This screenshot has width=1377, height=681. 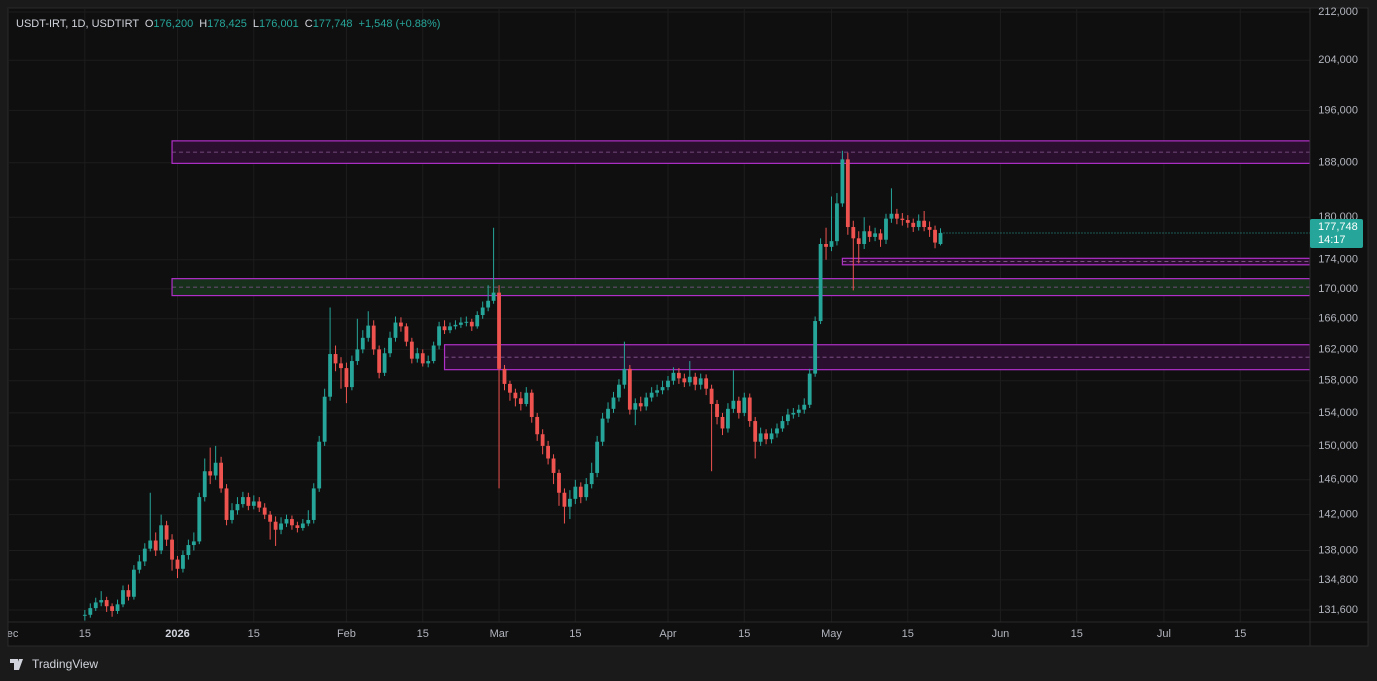 What do you see at coordinates (1338, 550) in the screenshot?
I see `y-tick-label: 138,000` at bounding box center [1338, 550].